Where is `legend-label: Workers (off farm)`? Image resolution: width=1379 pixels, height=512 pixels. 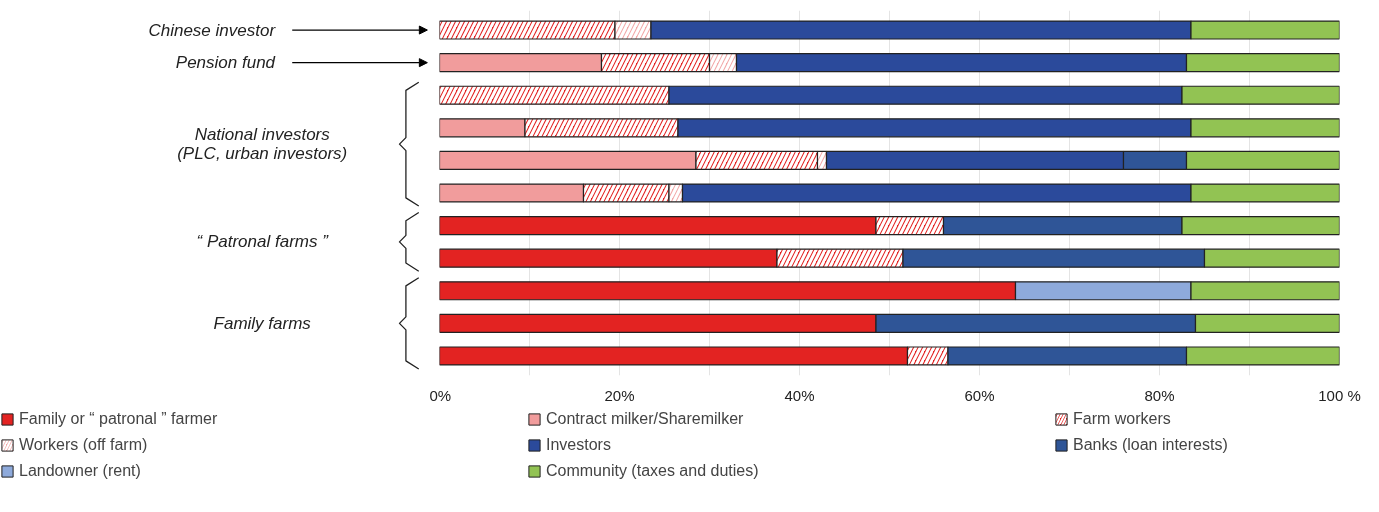
legend-label: Workers (off farm) is located at coordinates (84, 445).